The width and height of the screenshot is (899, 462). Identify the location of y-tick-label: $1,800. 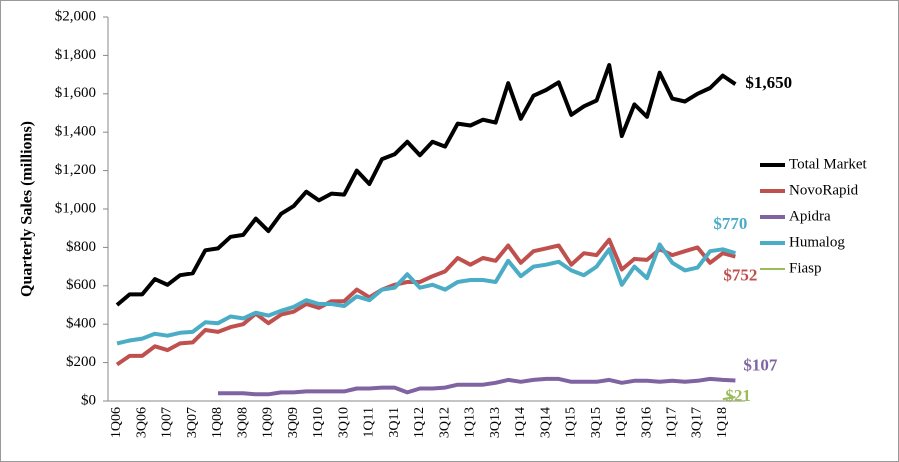
(75, 55).